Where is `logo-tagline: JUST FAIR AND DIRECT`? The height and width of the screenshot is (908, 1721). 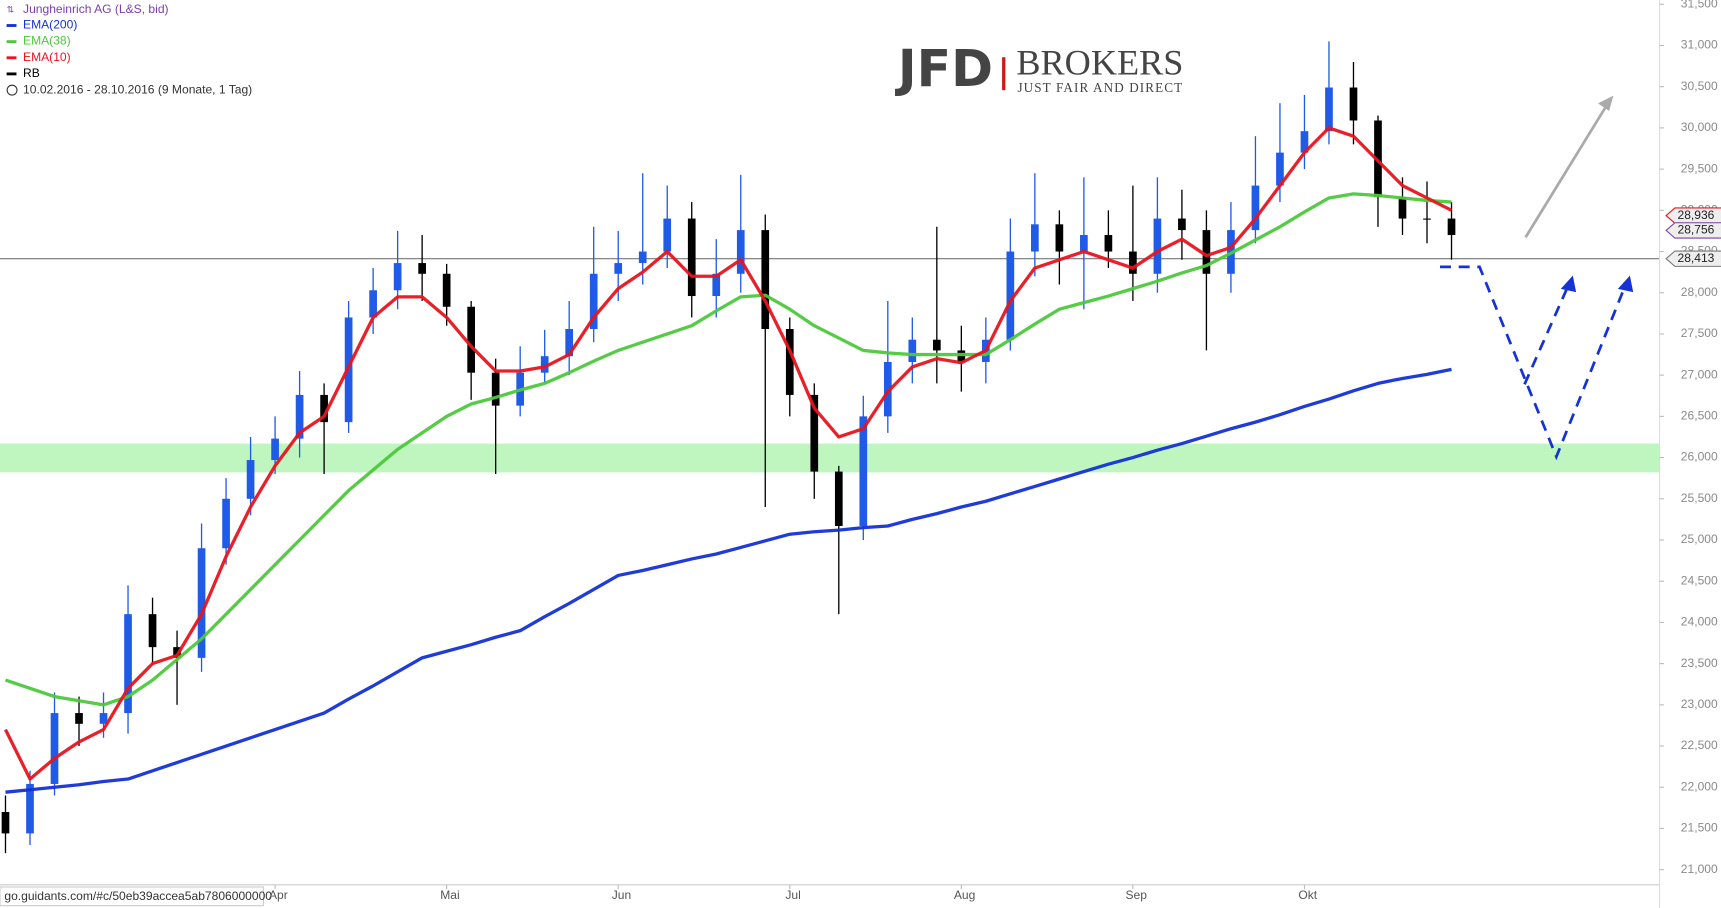 logo-tagline: JUST FAIR AND DIRECT is located at coordinates (1100, 87).